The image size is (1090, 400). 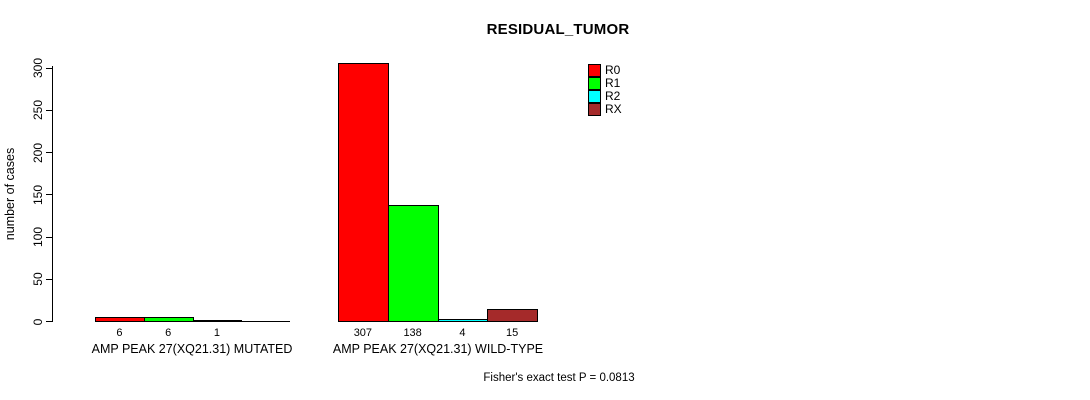 I want to click on bar-value-label-r0-group-1: 307, so click(x=363, y=333).